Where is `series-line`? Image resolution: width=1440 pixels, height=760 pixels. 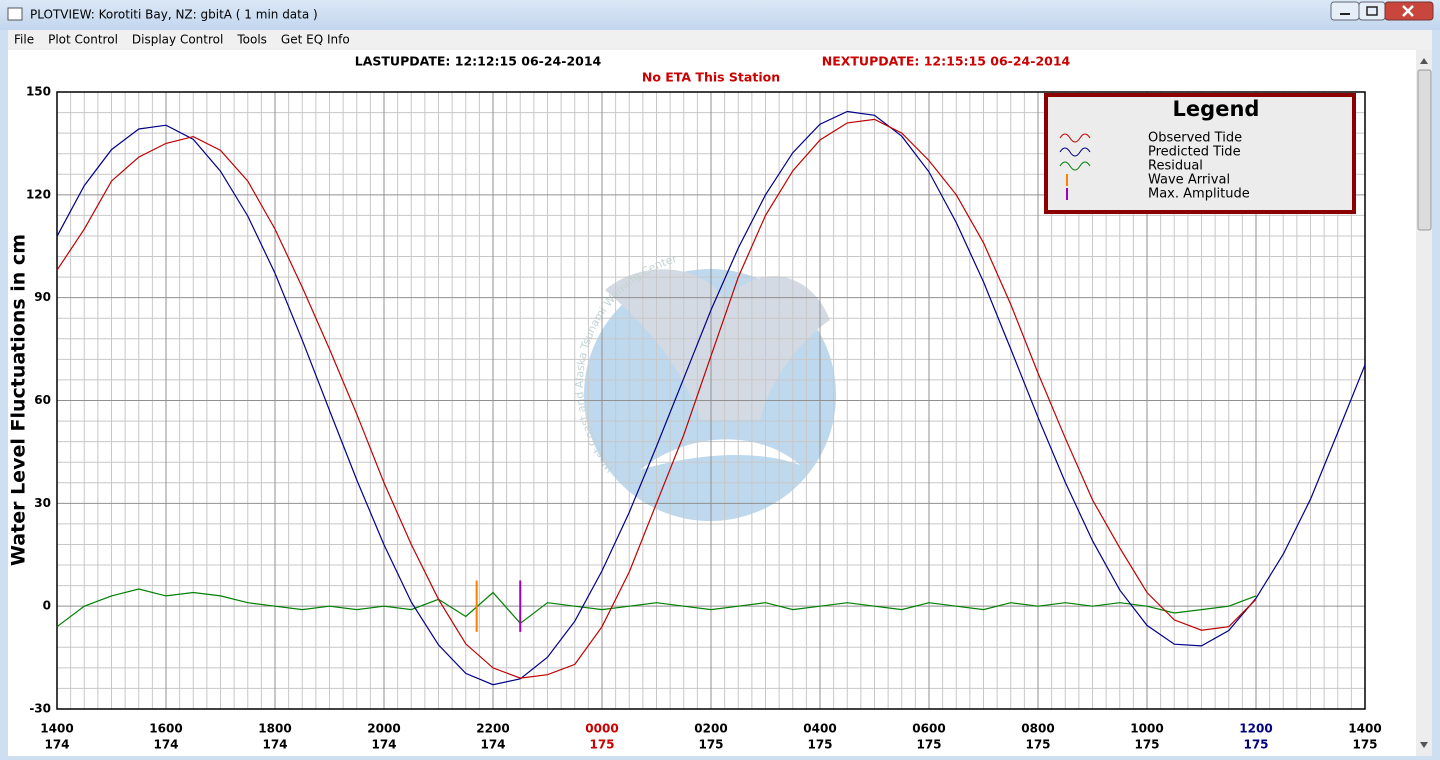
series-line is located at coordinates (656, 608).